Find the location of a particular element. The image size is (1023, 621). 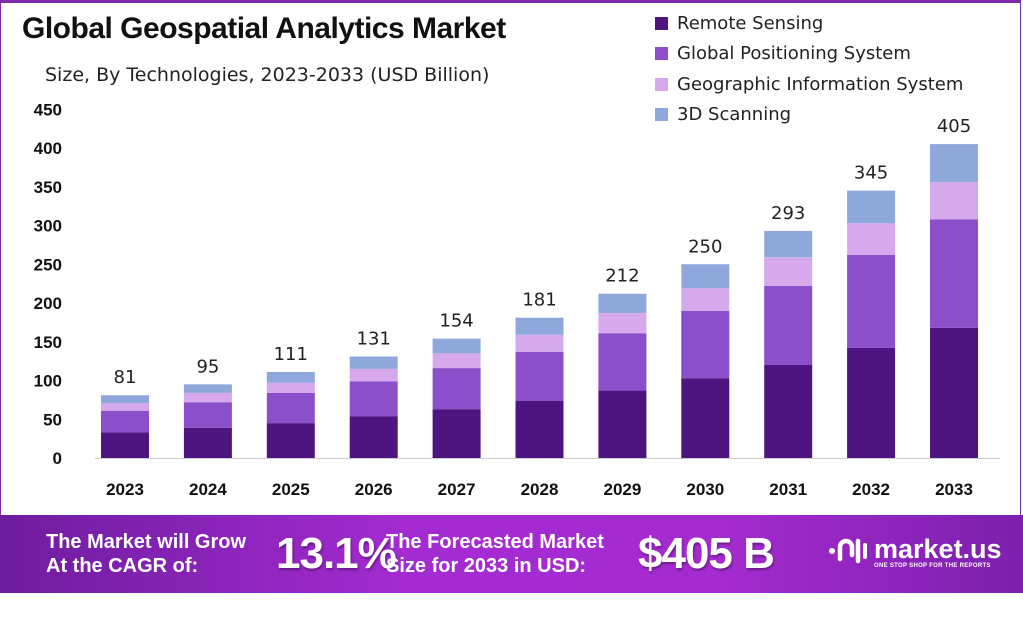

y-tick-label: 150 is located at coordinates (48, 342).